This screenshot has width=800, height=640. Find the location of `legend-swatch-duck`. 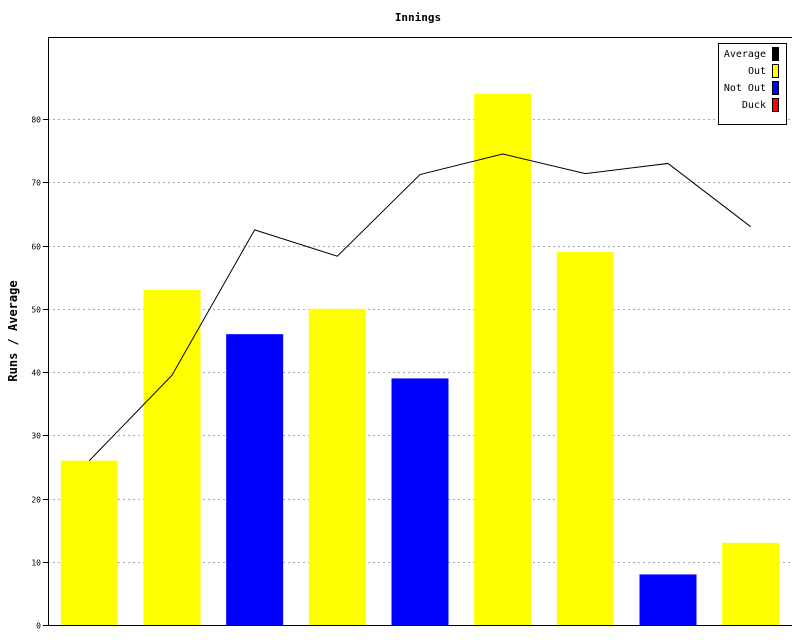

legend-swatch-duck is located at coordinates (775, 105).